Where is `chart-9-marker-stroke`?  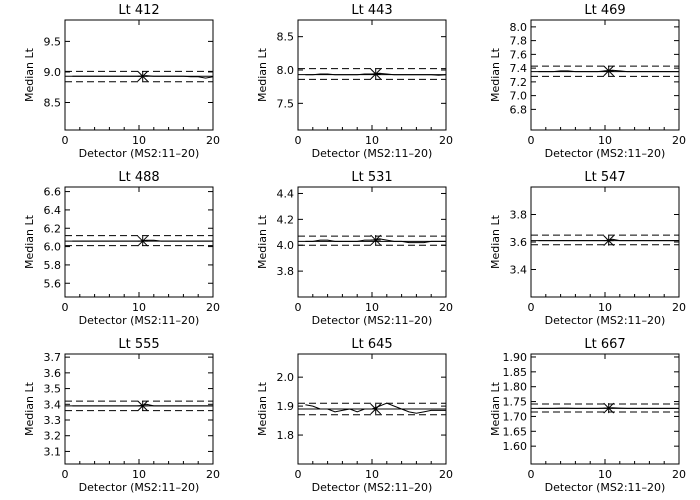 chart-9-marker-stroke is located at coordinates (609, 408).